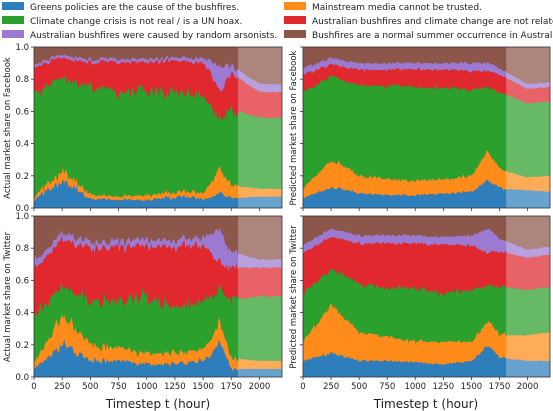  I want to click on ylabel-bottom-right: Predicted market share on Twitter, so click(294, 297).